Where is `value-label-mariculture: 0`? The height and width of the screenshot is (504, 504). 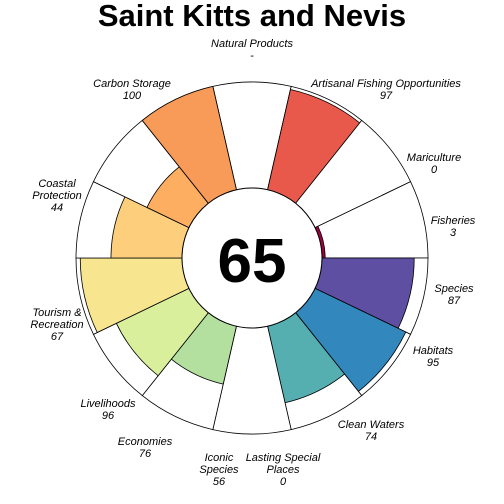
value-label-mariculture: 0 is located at coordinates (434, 170).